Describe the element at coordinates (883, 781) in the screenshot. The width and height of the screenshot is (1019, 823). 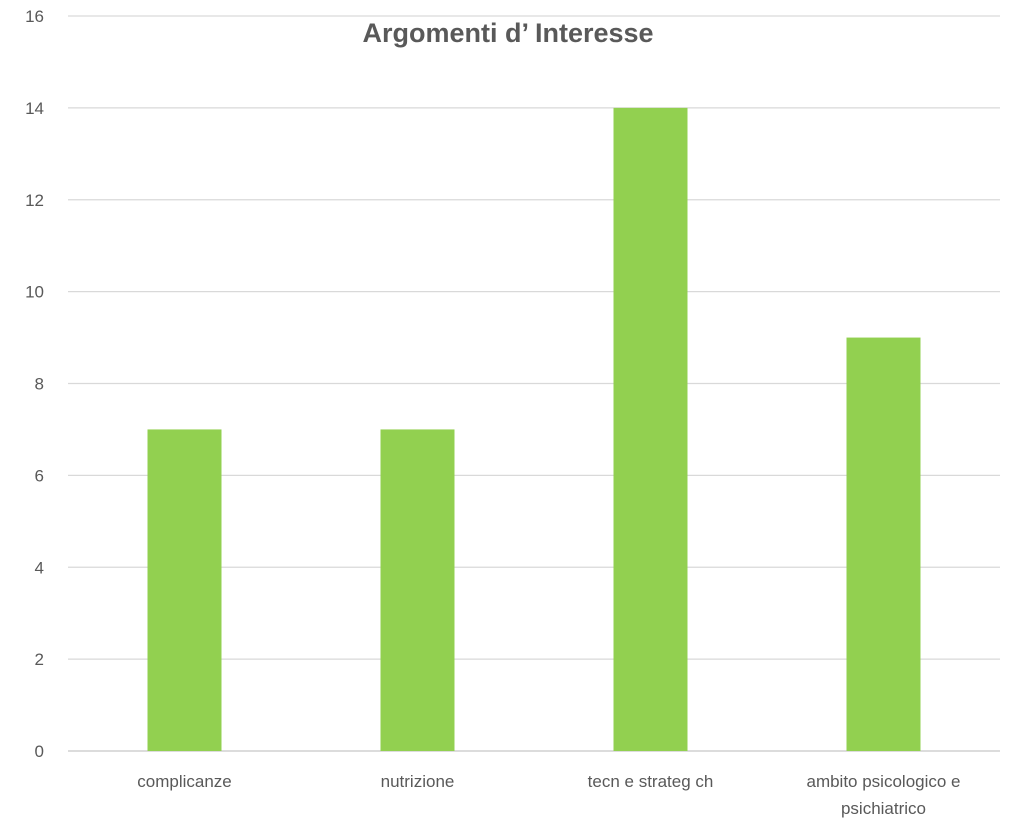
I see `x-category-label-line: ambito psicologico e` at that location.